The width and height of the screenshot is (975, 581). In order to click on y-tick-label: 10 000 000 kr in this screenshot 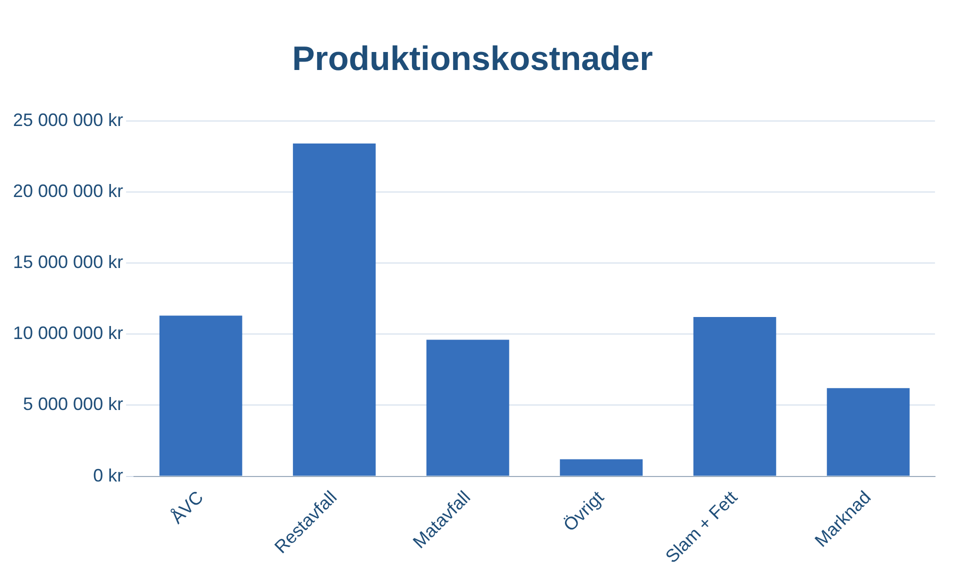, I will do `click(68, 333)`.